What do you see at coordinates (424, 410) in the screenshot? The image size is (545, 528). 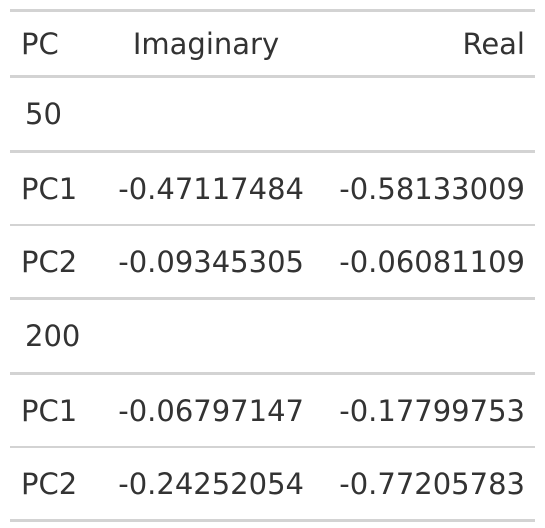 I see `real-cell: -0.17799753` at bounding box center [424, 410].